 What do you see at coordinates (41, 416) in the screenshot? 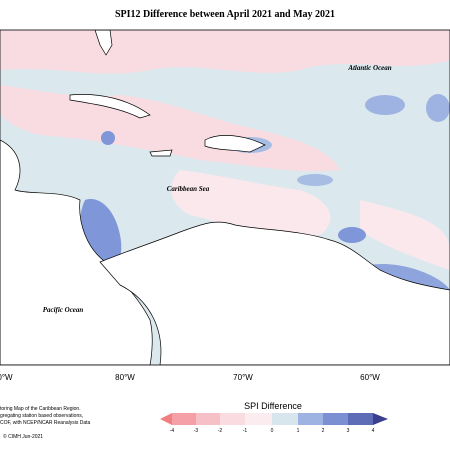
I see `footer-line: gregating station based observations,` at bounding box center [41, 416].